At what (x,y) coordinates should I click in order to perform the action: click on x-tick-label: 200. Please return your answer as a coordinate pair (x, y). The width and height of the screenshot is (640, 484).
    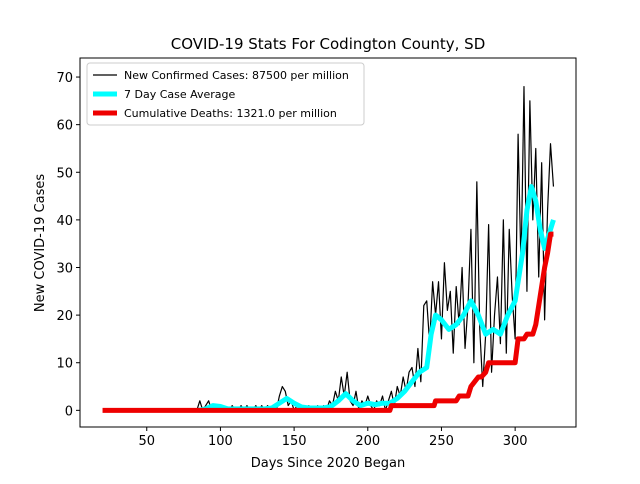
    Looking at the image, I should click on (367, 441).